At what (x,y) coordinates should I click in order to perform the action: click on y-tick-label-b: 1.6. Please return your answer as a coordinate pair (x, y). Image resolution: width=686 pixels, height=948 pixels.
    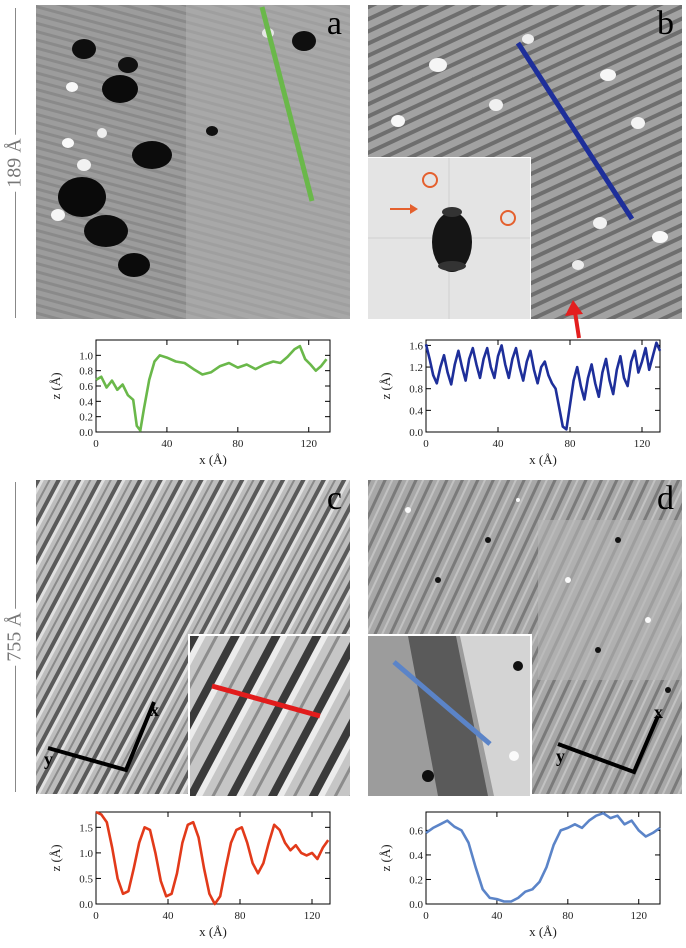
    Looking at the image, I should click on (416, 346).